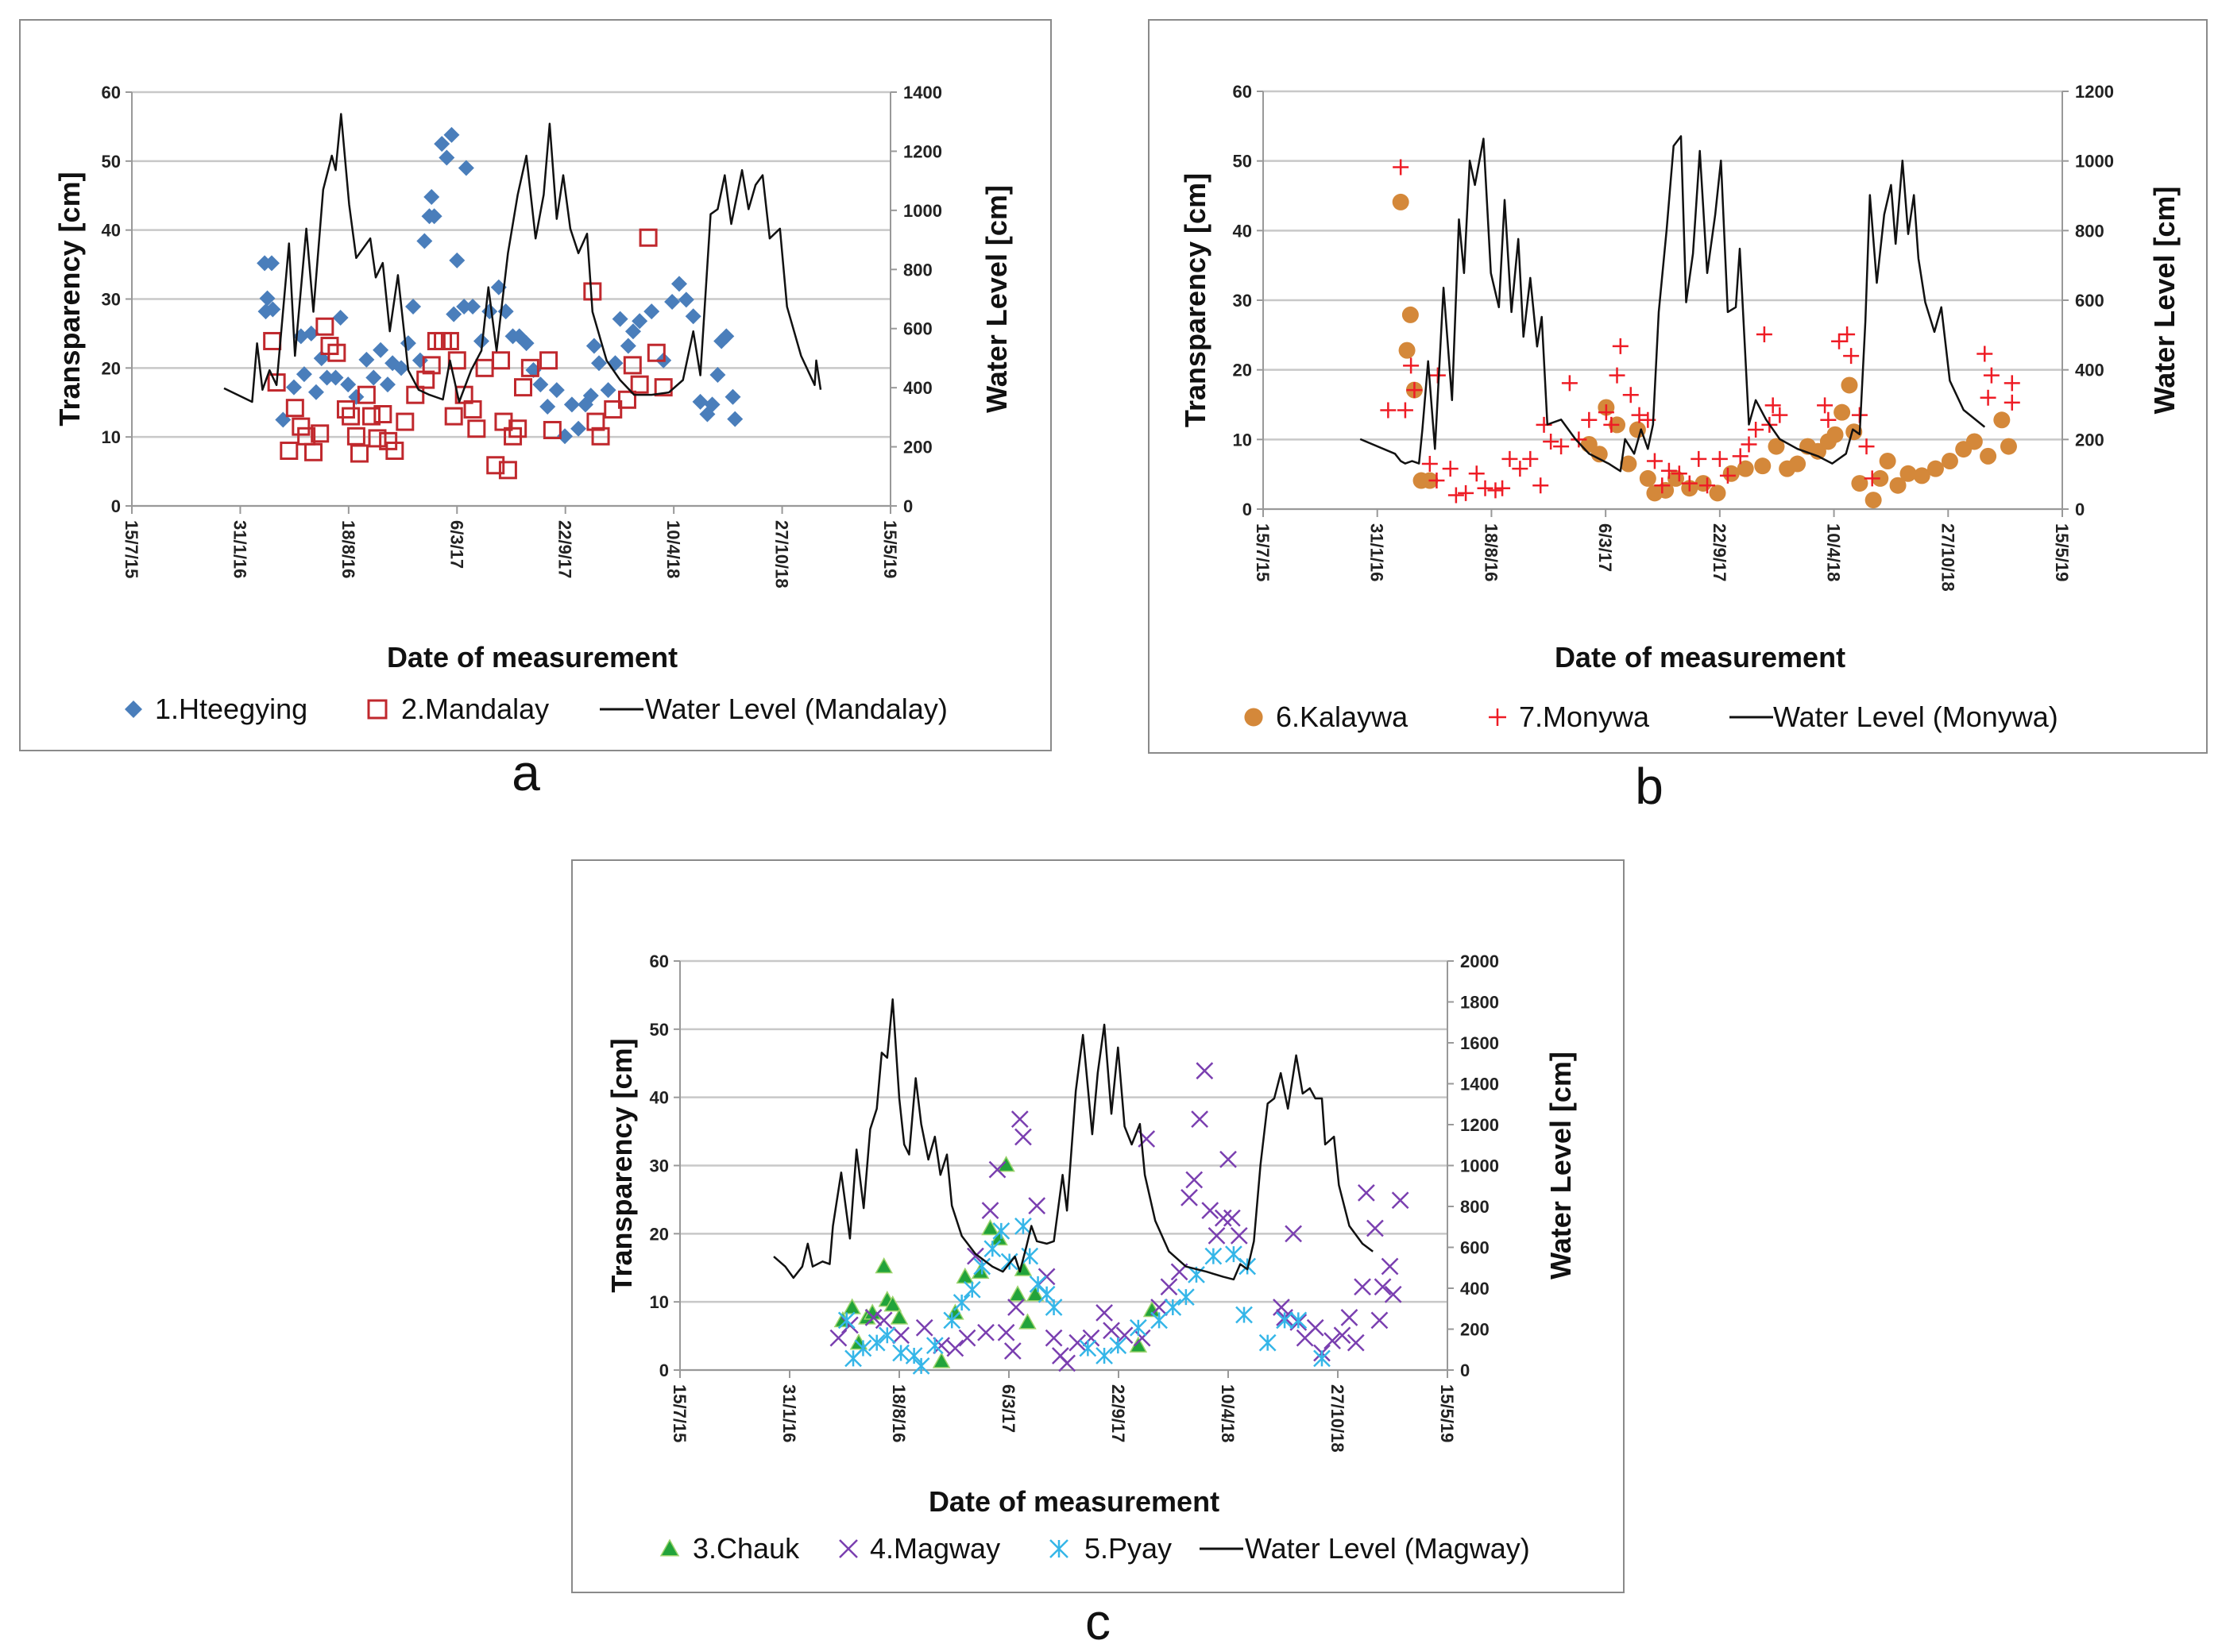 The image size is (2218, 1652). I want to click on x-tick-label: 22/9/17, so click(1118, 1413).